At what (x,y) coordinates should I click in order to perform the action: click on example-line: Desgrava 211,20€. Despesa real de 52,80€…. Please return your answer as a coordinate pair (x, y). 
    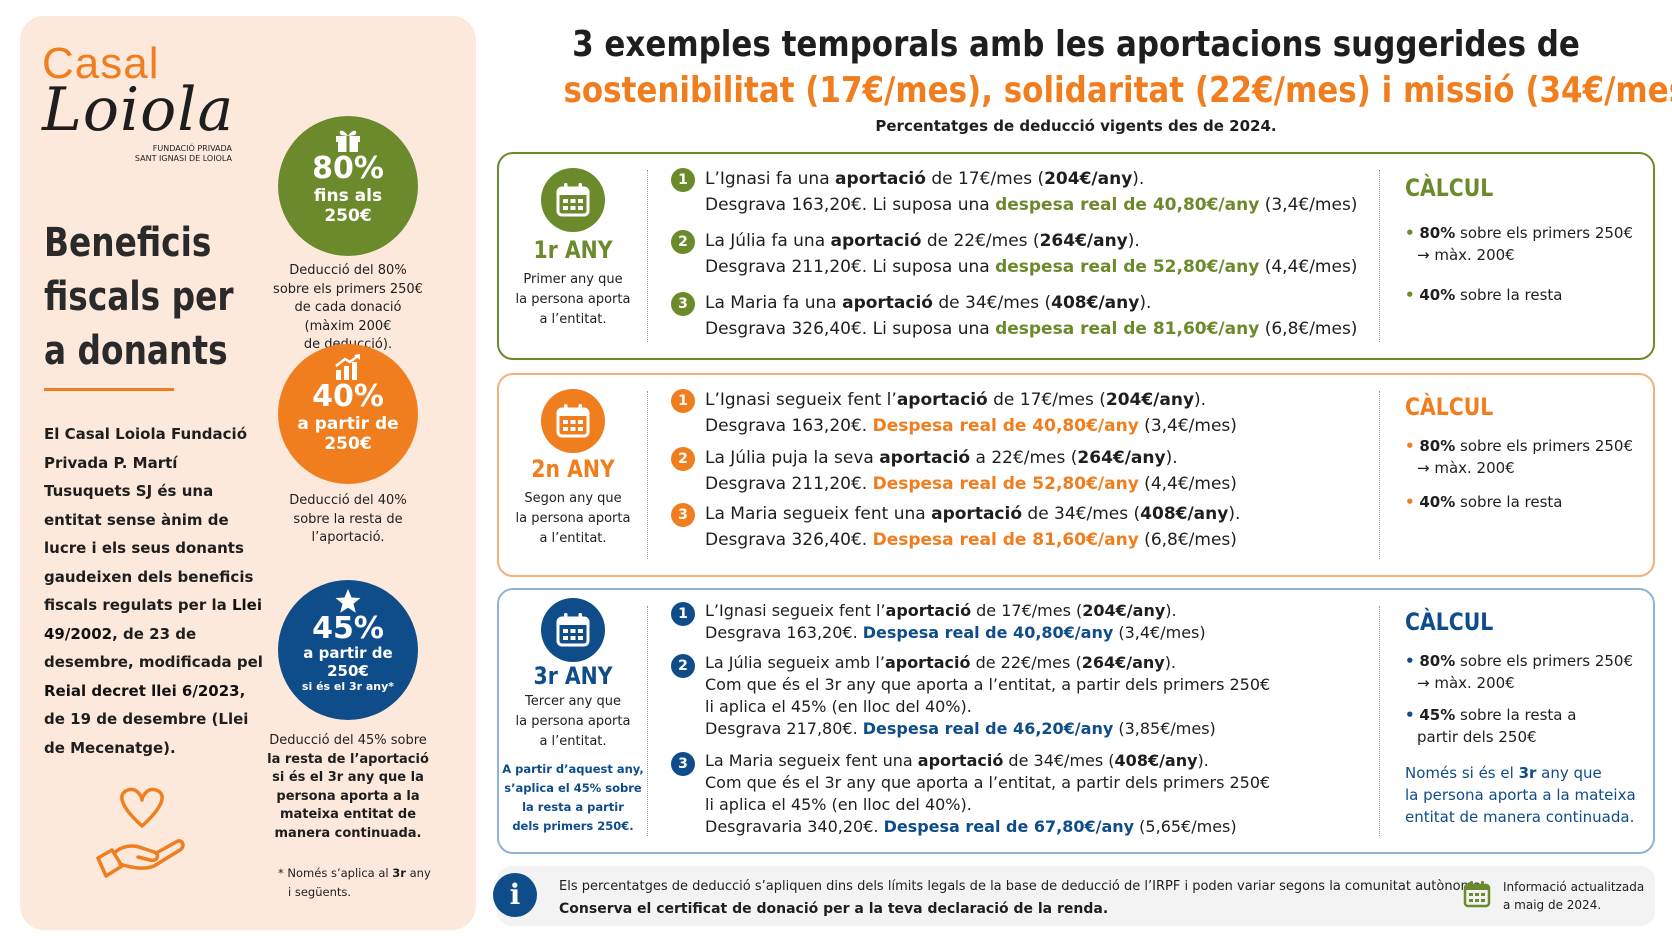
    Looking at the image, I should click on (1035, 484).